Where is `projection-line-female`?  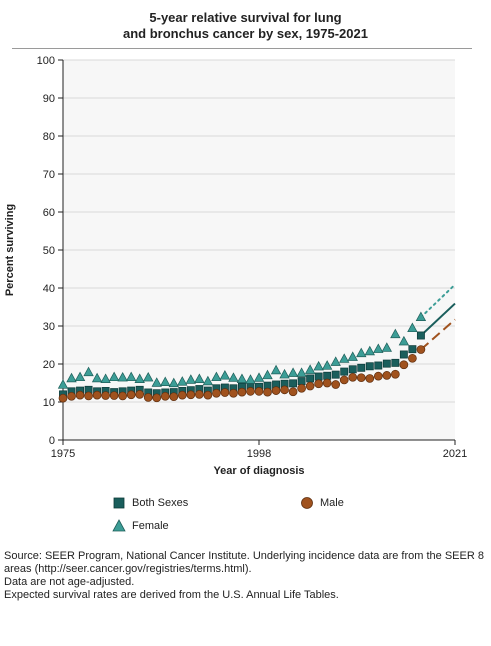
projection-line-female is located at coordinates (437, 301).